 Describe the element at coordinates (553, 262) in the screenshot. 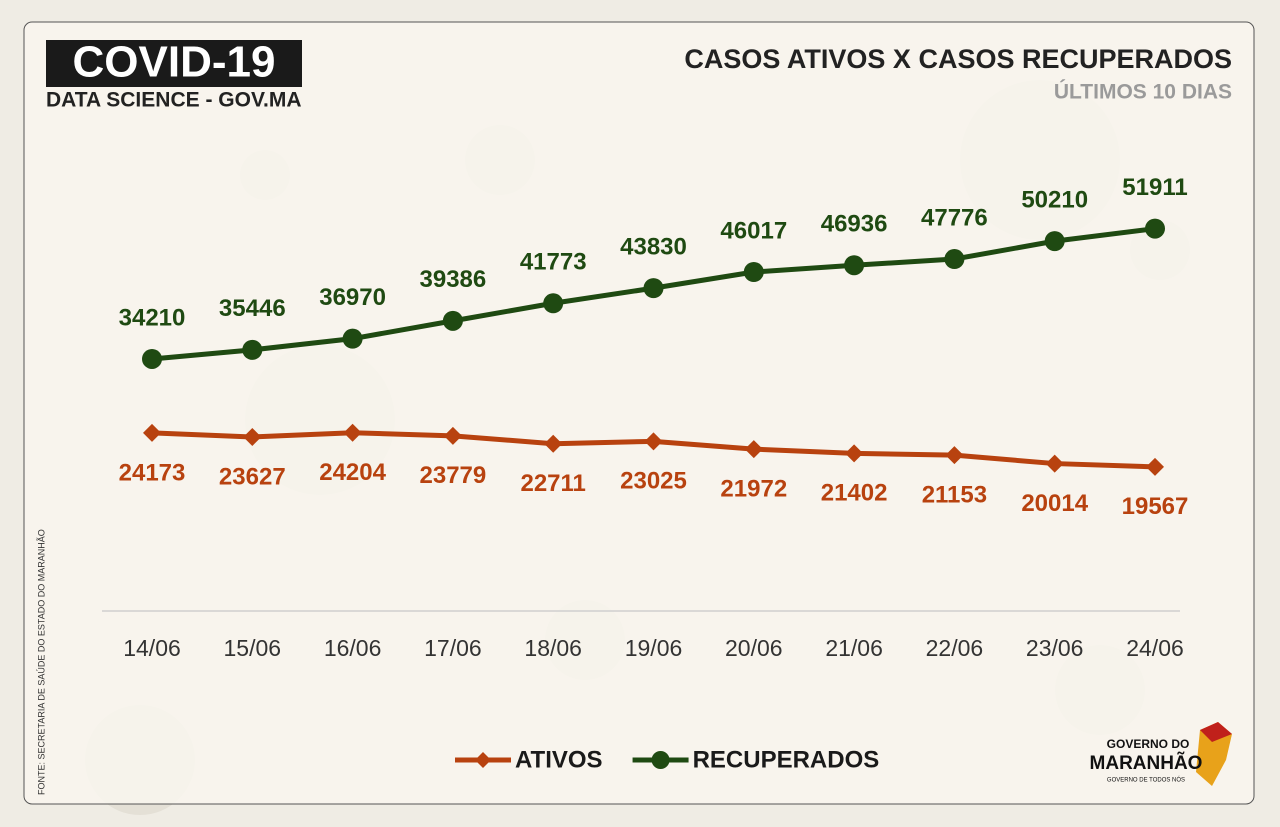

I see `data-label: 41773` at that location.